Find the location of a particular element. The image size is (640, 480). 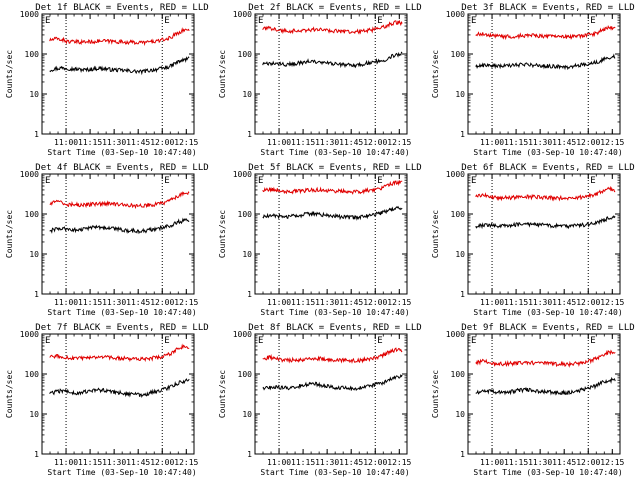

panel-title: Det 6f BLACK = Events, RED = LLD is located at coordinates (547, 168).